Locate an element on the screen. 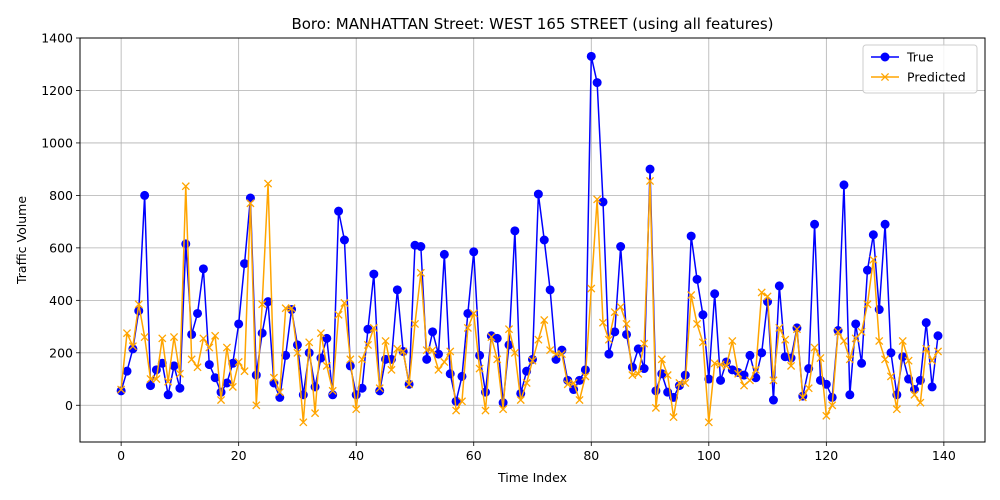 This screenshot has height=500, width=1000. y-tick-label: 1400 is located at coordinates (57, 38).